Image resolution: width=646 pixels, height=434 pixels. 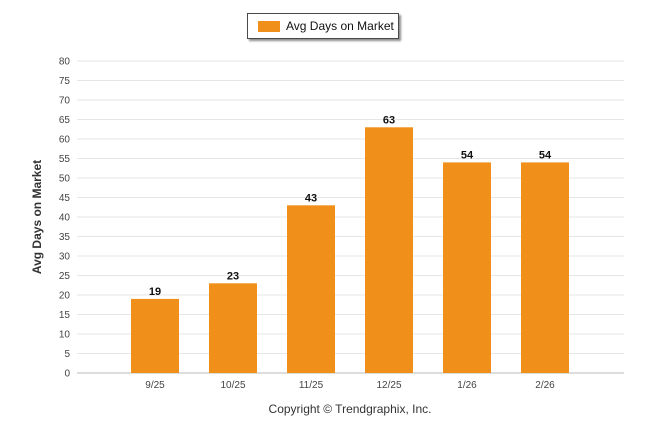 I want to click on y-tick-label: 75, so click(x=65, y=81).